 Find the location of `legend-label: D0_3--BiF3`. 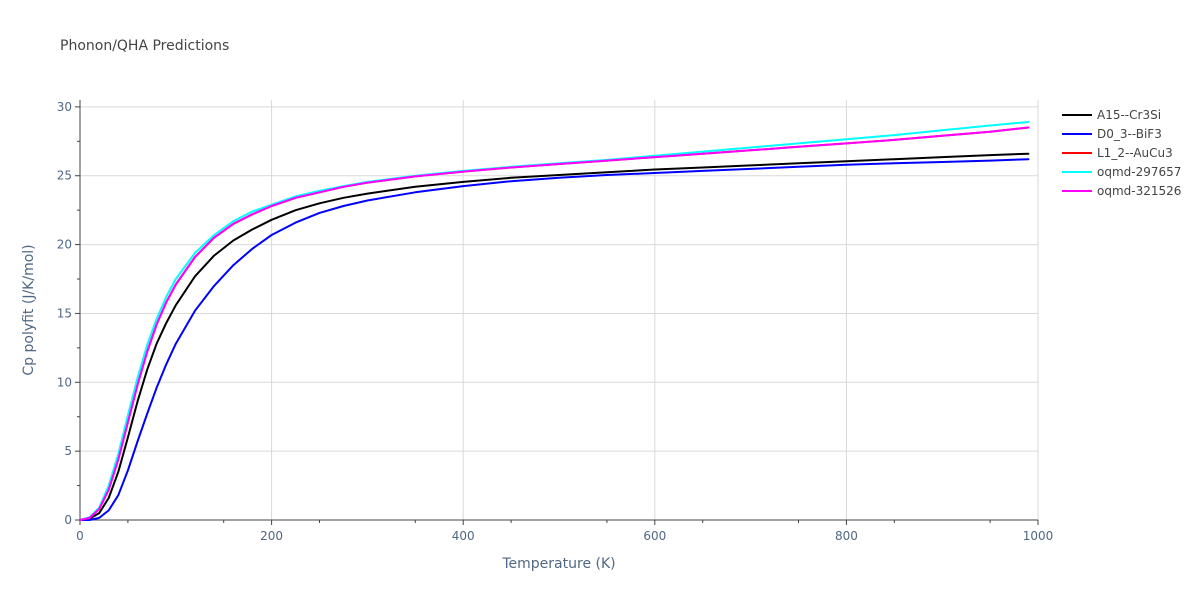

legend-label: D0_3--BiF3 is located at coordinates (1129, 134).